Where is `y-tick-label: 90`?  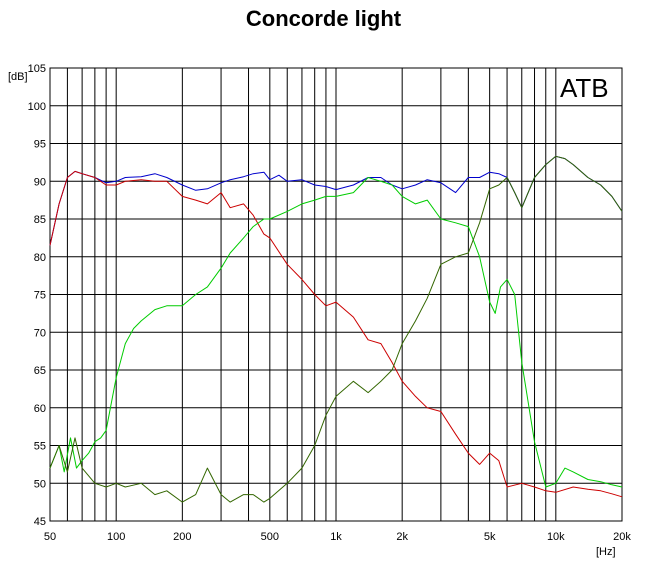 y-tick-label: 90 is located at coordinates (40, 182).